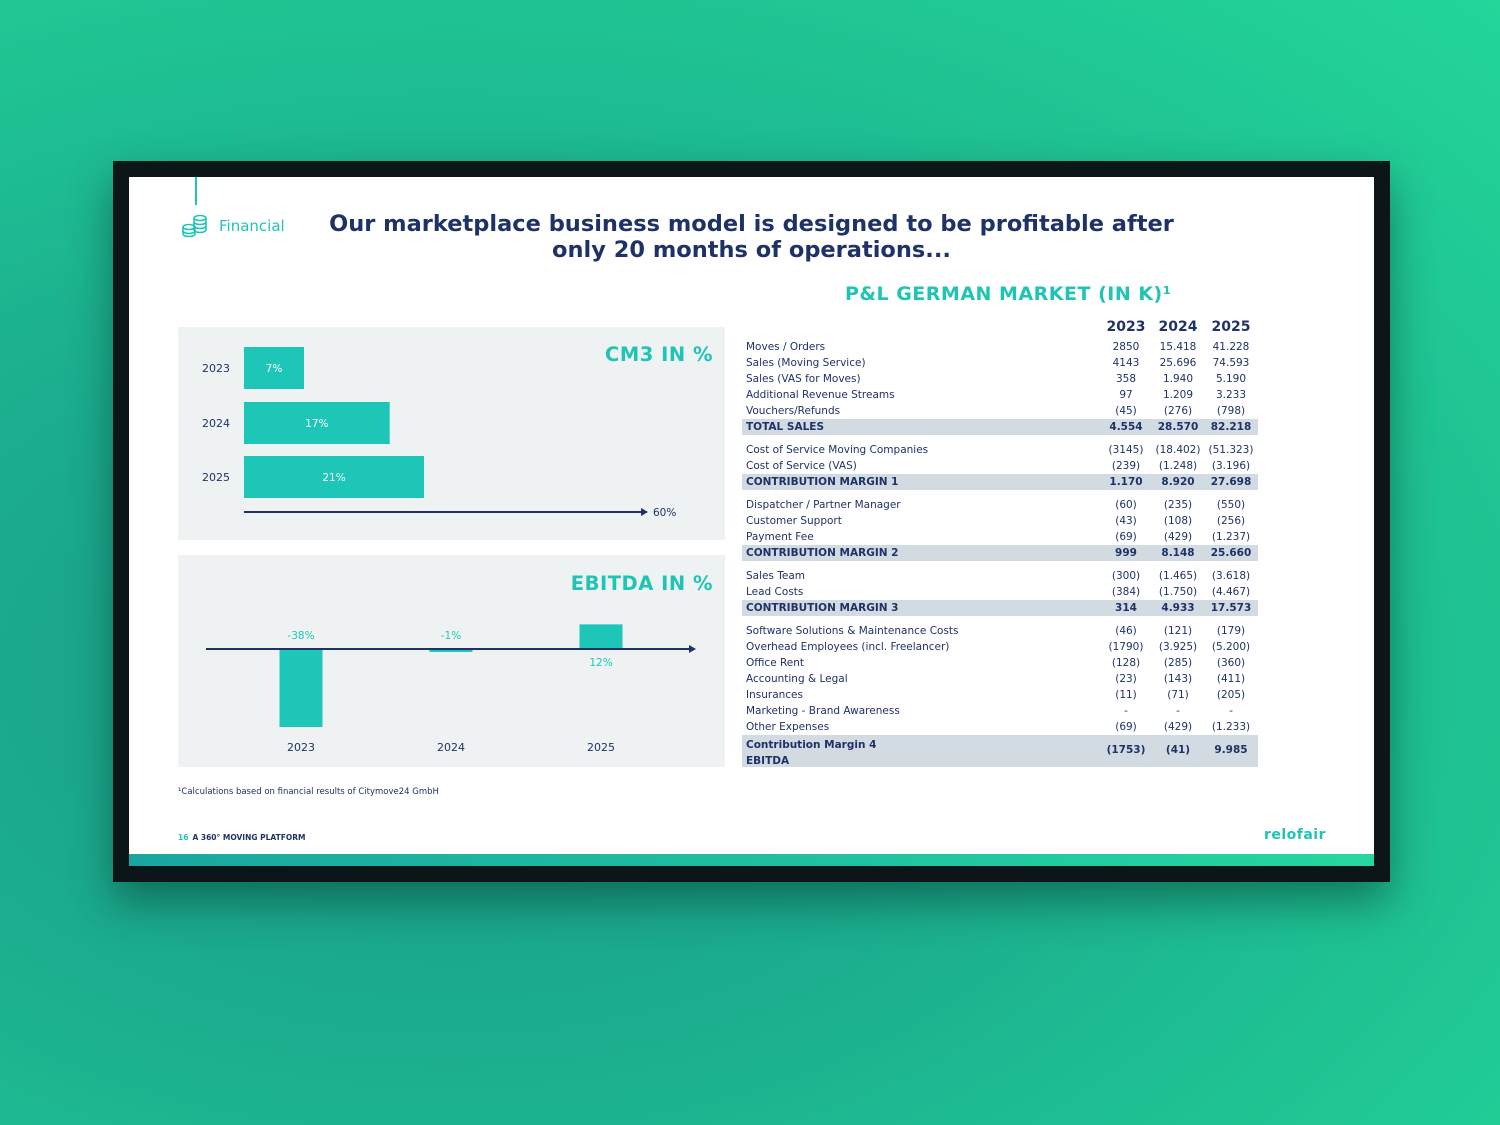 The height and width of the screenshot is (1125, 1500). Describe the element at coordinates (1126, 363) in the screenshot. I see `pl-cell-2023: 4143` at that location.